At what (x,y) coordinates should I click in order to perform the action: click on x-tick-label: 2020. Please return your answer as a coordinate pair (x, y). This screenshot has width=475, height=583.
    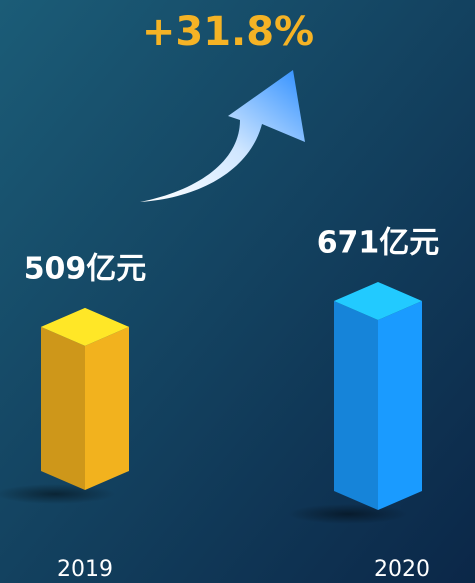
    Looking at the image, I should click on (402, 569).